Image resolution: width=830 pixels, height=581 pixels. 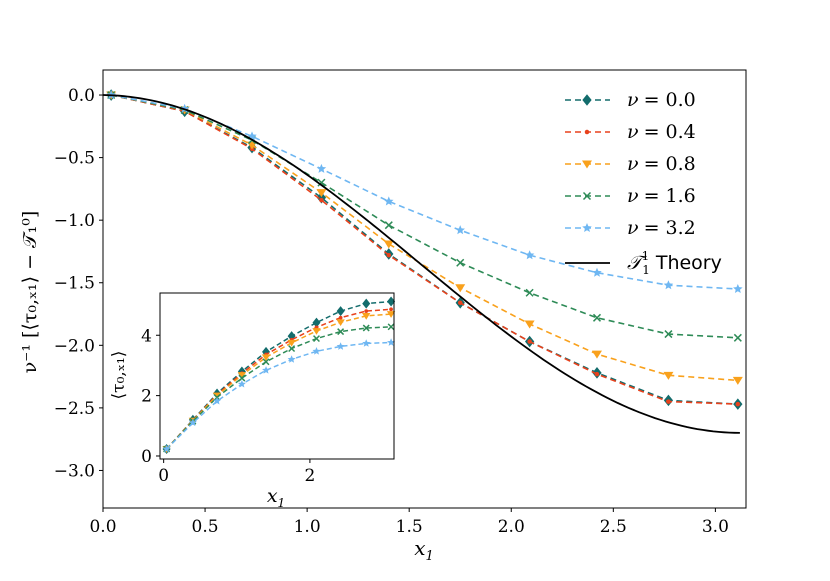 What do you see at coordinates (424, 550) in the screenshot?
I see `x-axis-label: x1` at bounding box center [424, 550].